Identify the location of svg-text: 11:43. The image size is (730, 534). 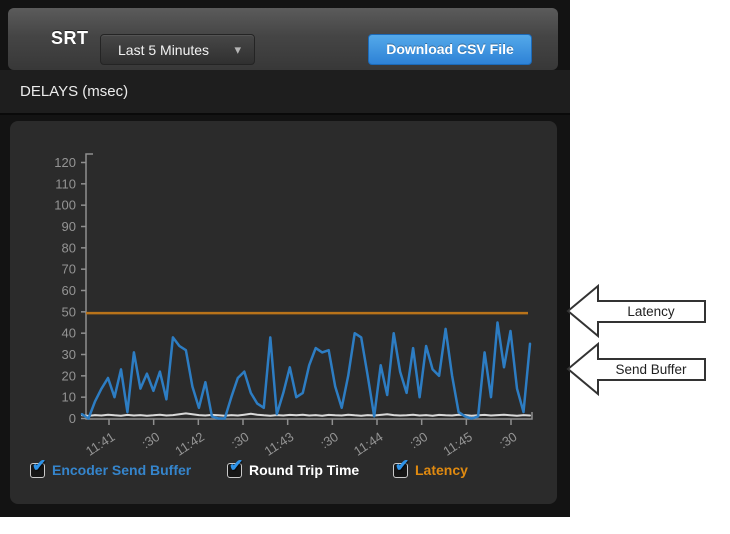
(279, 444).